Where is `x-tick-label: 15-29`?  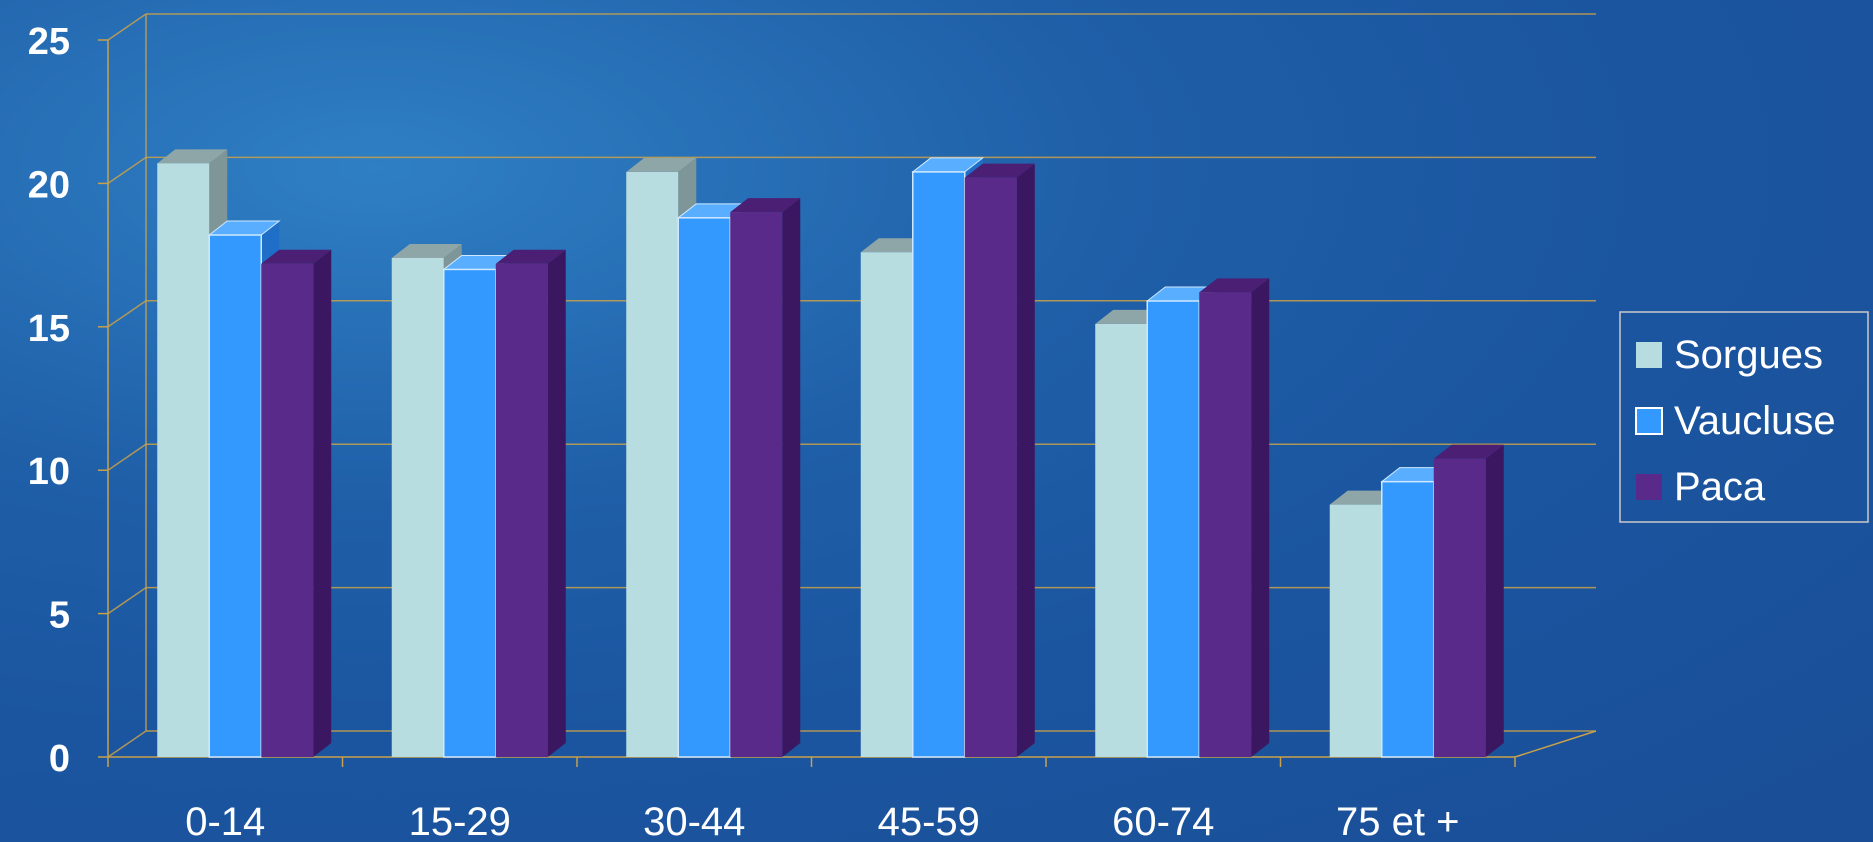 x-tick-label: 15-29 is located at coordinates (460, 821).